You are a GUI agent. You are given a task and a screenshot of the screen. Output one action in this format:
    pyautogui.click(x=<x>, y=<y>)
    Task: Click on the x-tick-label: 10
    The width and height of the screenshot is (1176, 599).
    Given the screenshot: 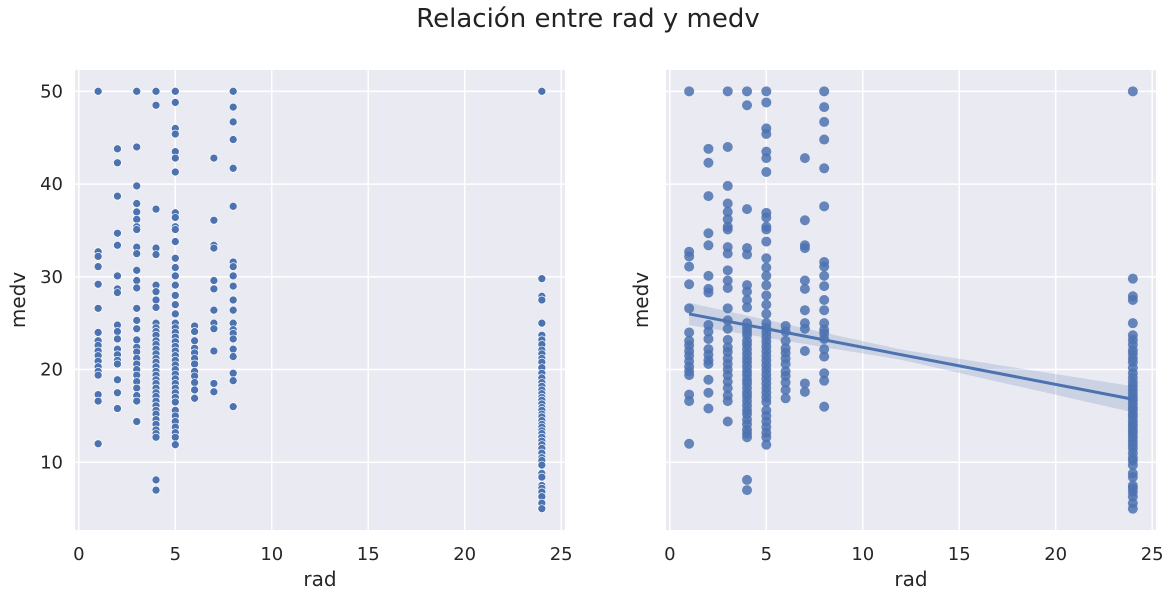 What is the action you would take?
    pyautogui.click(x=862, y=554)
    